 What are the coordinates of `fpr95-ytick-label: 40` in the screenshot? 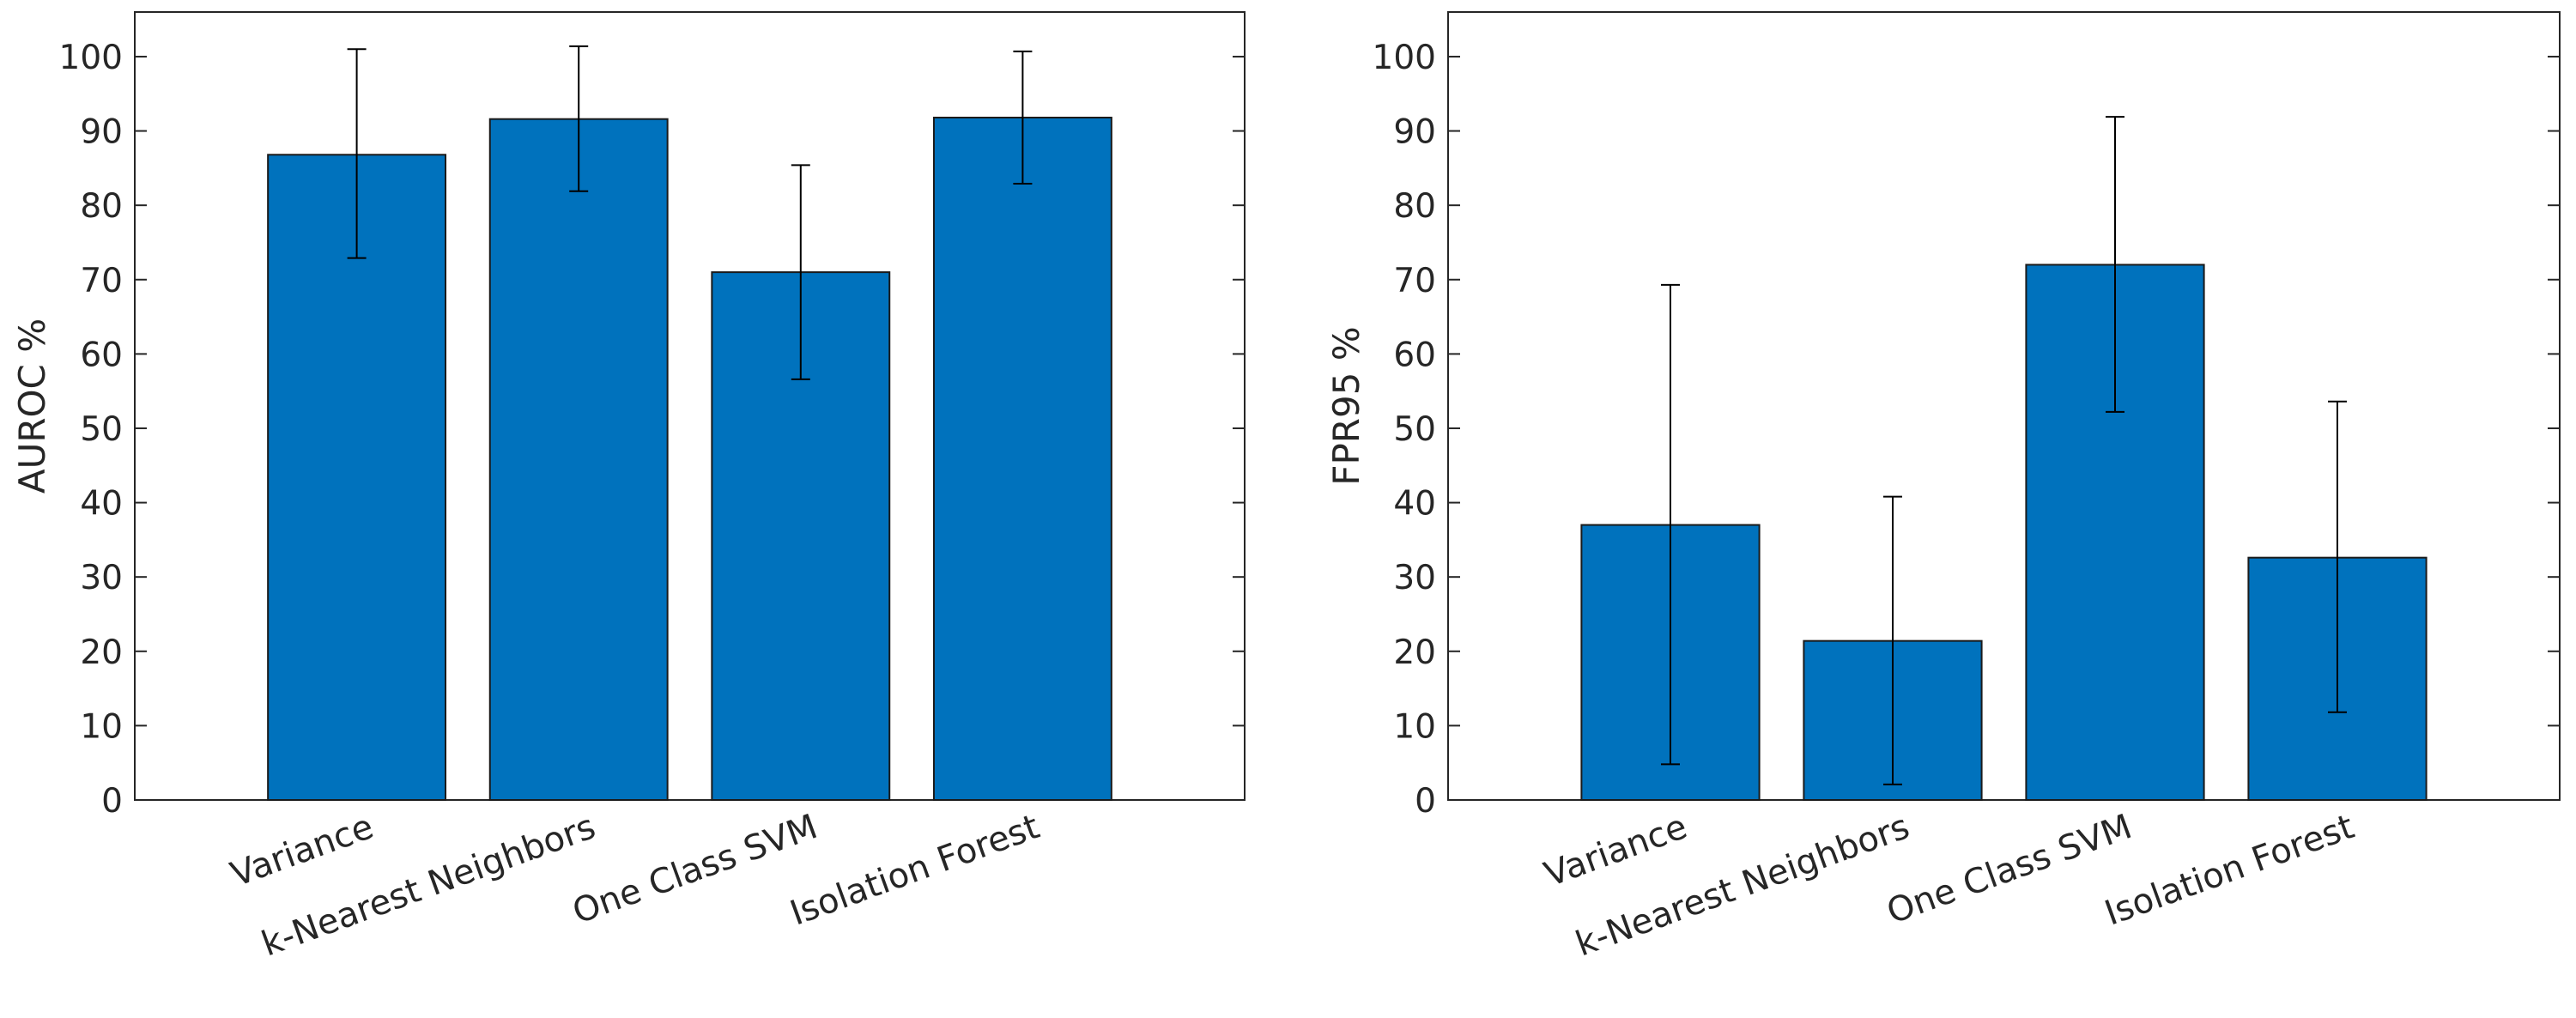 It's located at (1414, 504).